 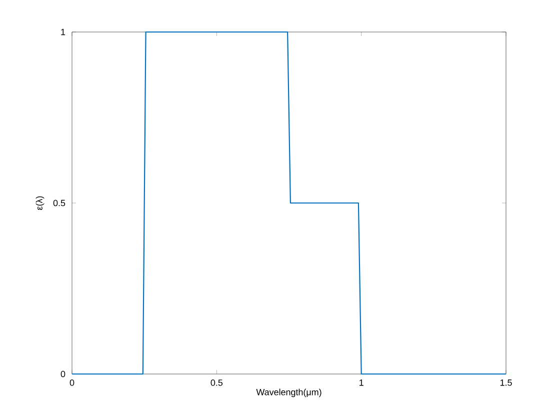 What do you see at coordinates (289, 393) in the screenshot?
I see `x-axis-title: Wavelength(μm)` at bounding box center [289, 393].